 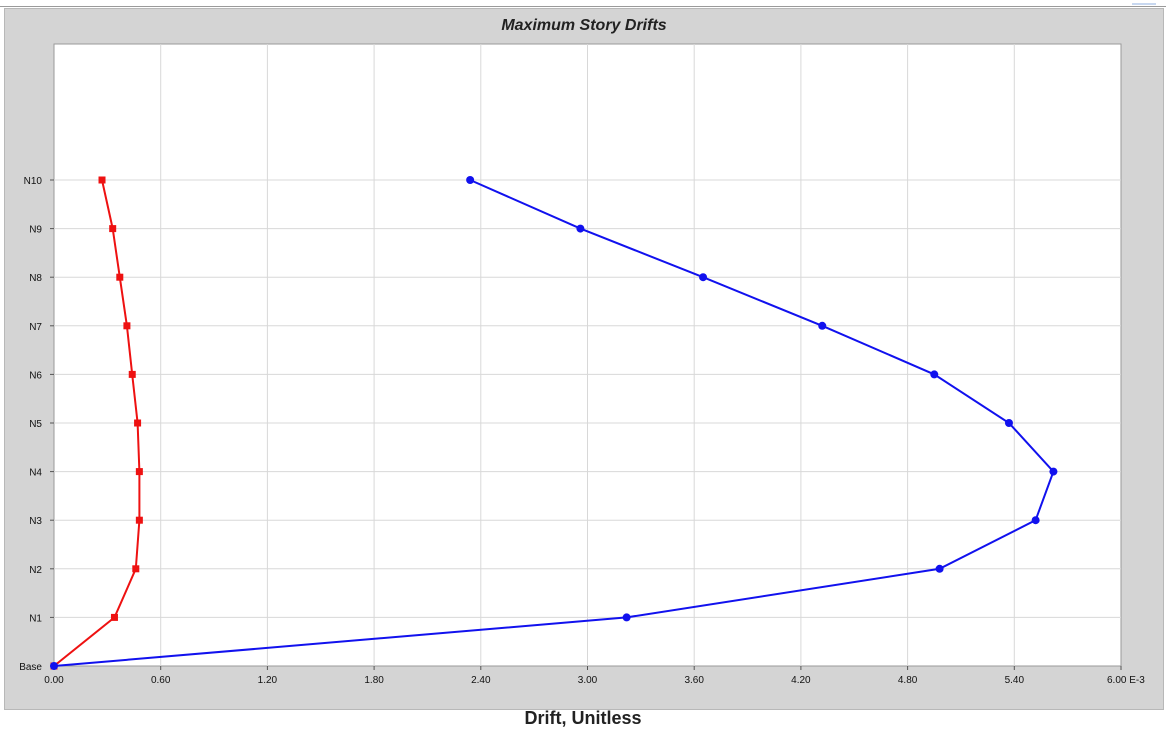 What do you see at coordinates (35, 473) in the screenshot?
I see `y-tick-label: N4` at bounding box center [35, 473].